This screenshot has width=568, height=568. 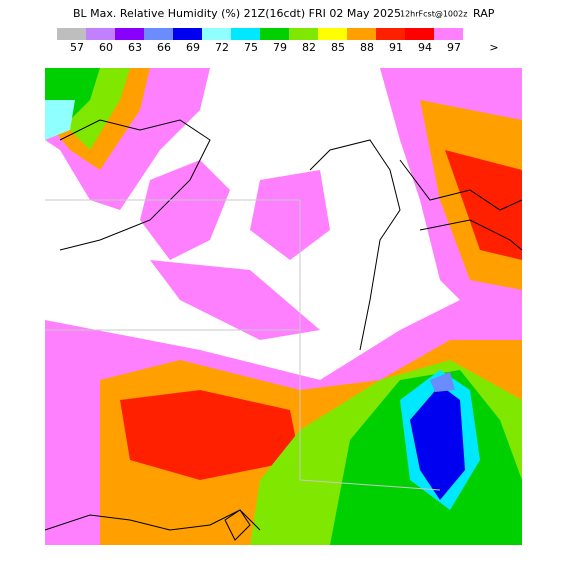 What do you see at coordinates (106, 47) in the screenshot?
I see `legend-label: 60` at bounding box center [106, 47].